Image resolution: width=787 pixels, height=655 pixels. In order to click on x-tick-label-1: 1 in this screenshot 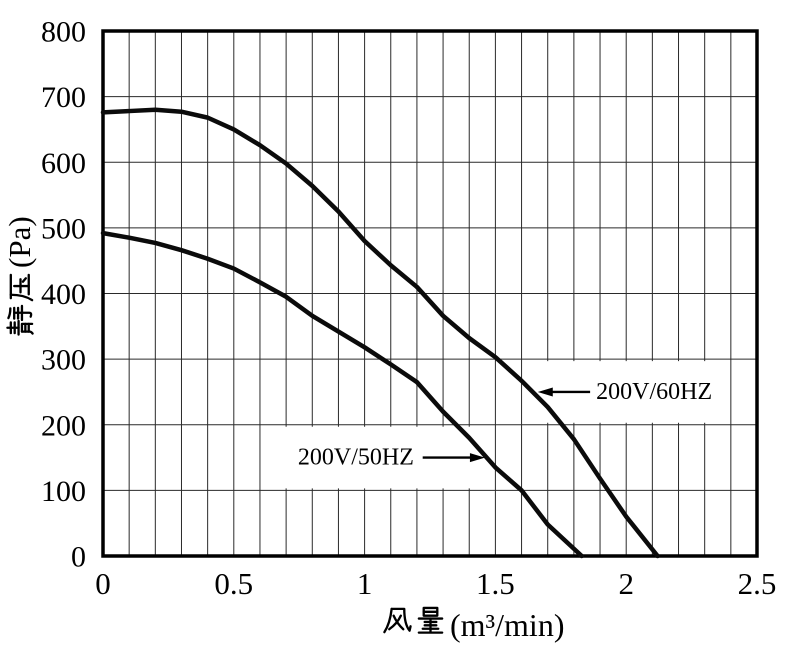, I will do `click(365, 583)`.